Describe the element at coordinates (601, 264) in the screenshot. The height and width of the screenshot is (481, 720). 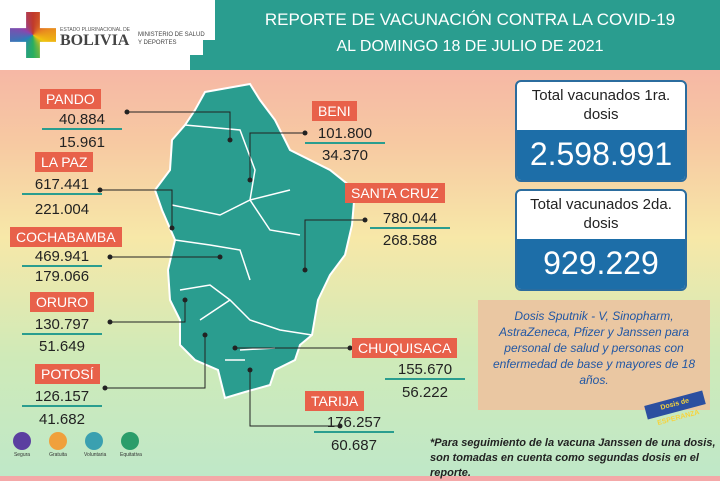
I see `total-second-dose-value: 929.229` at that location.